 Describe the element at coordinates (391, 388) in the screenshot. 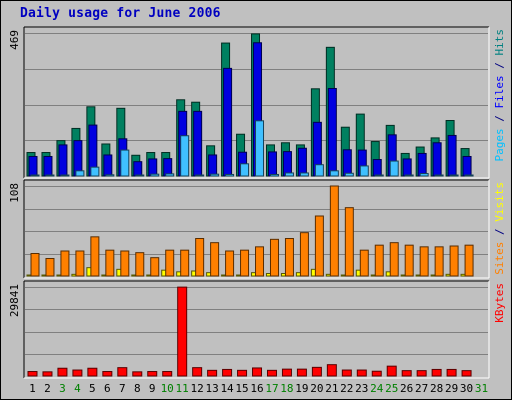

I see `day-label-25: 25` at that location.